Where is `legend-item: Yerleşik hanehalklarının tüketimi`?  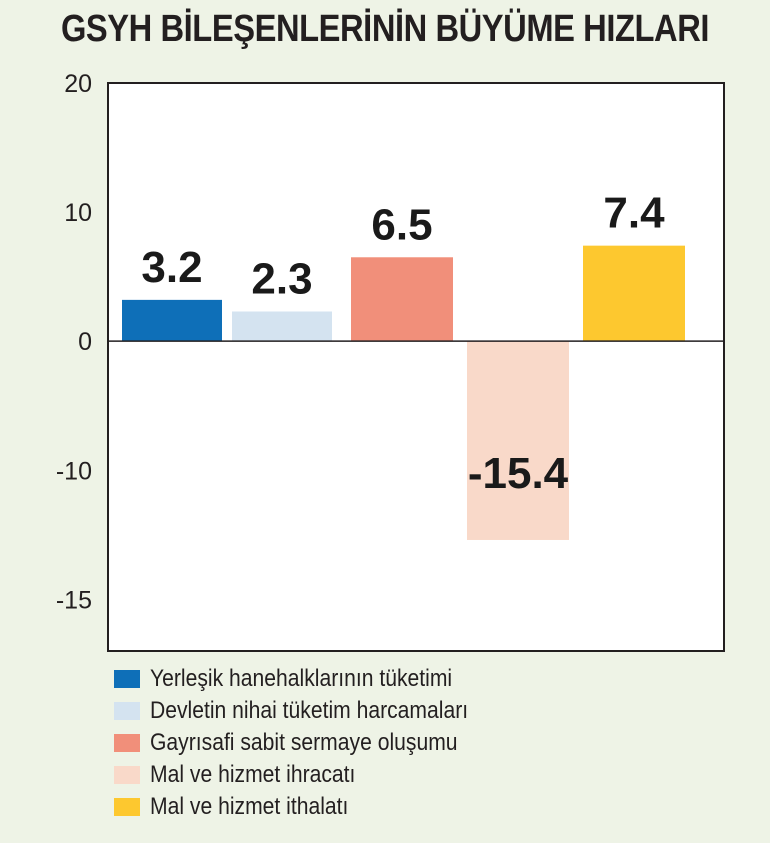
legend-item: Yerleşik hanehalklarının tüketimi is located at coordinates (313, 679).